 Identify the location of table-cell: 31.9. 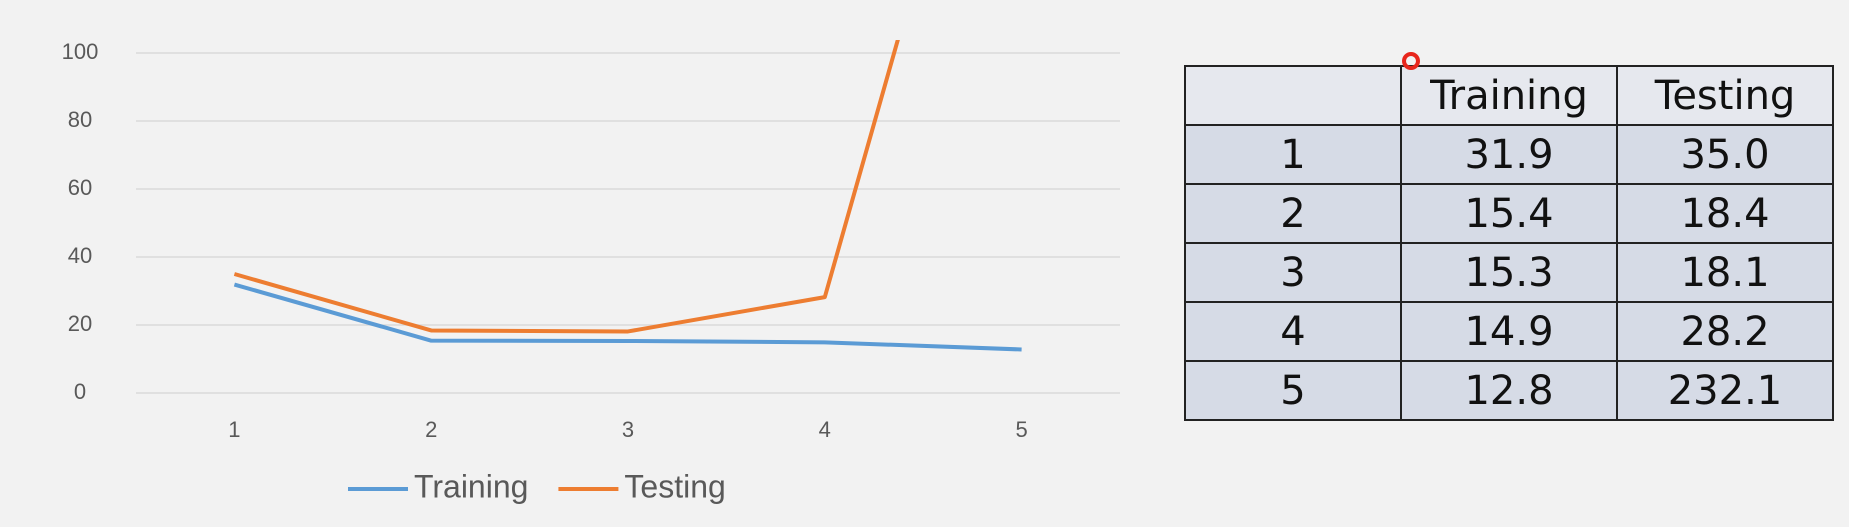
(1509, 154).